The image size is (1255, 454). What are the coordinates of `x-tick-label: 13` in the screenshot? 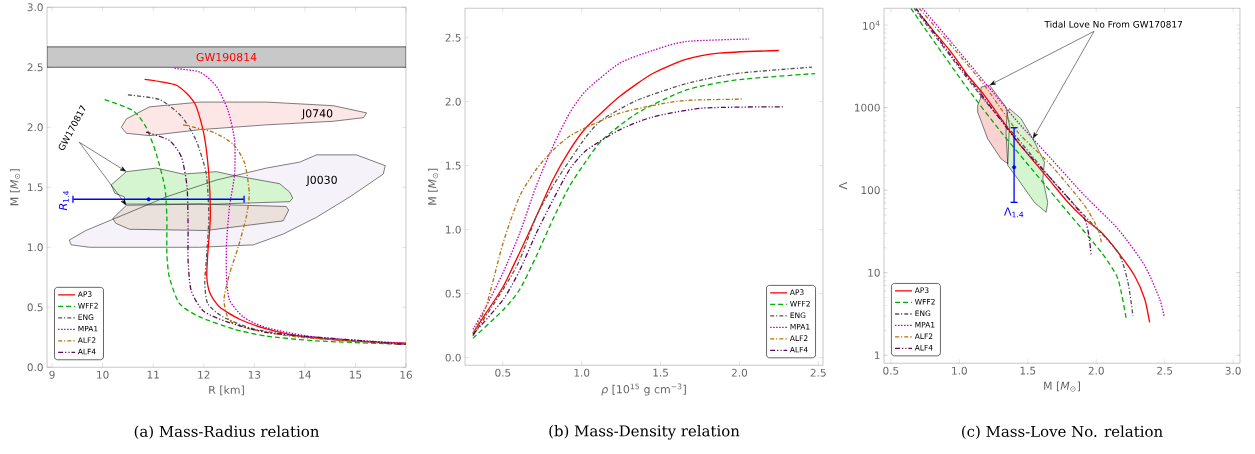 It's located at (254, 374).